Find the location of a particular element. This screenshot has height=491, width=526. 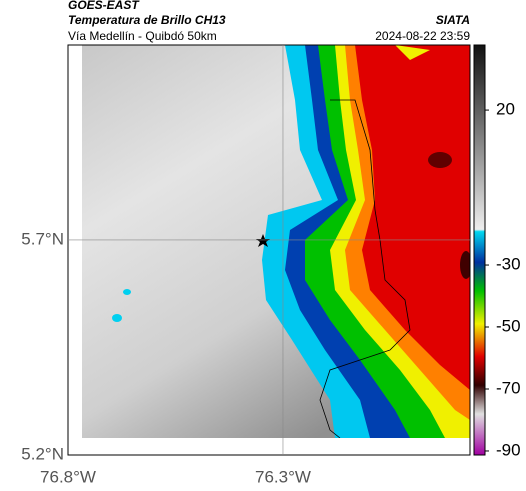

source: GOES-EAST is located at coordinates (104, 6).